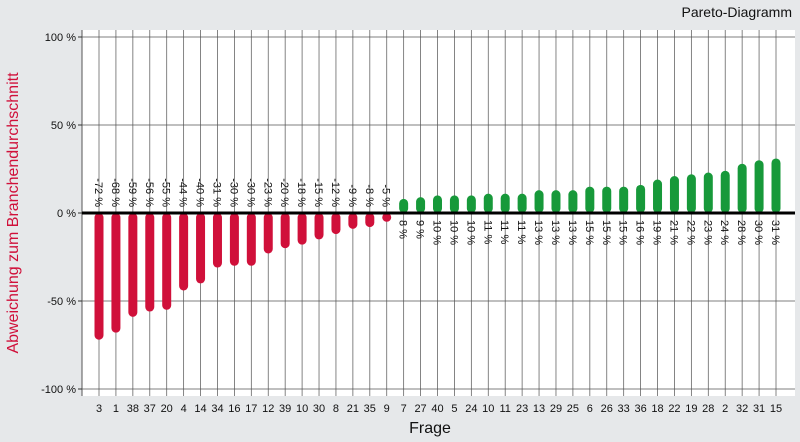 Image resolution: width=800 pixels, height=442 pixels. What do you see at coordinates (430, 428) in the screenshot?
I see `x-axis-label: Frage` at bounding box center [430, 428].